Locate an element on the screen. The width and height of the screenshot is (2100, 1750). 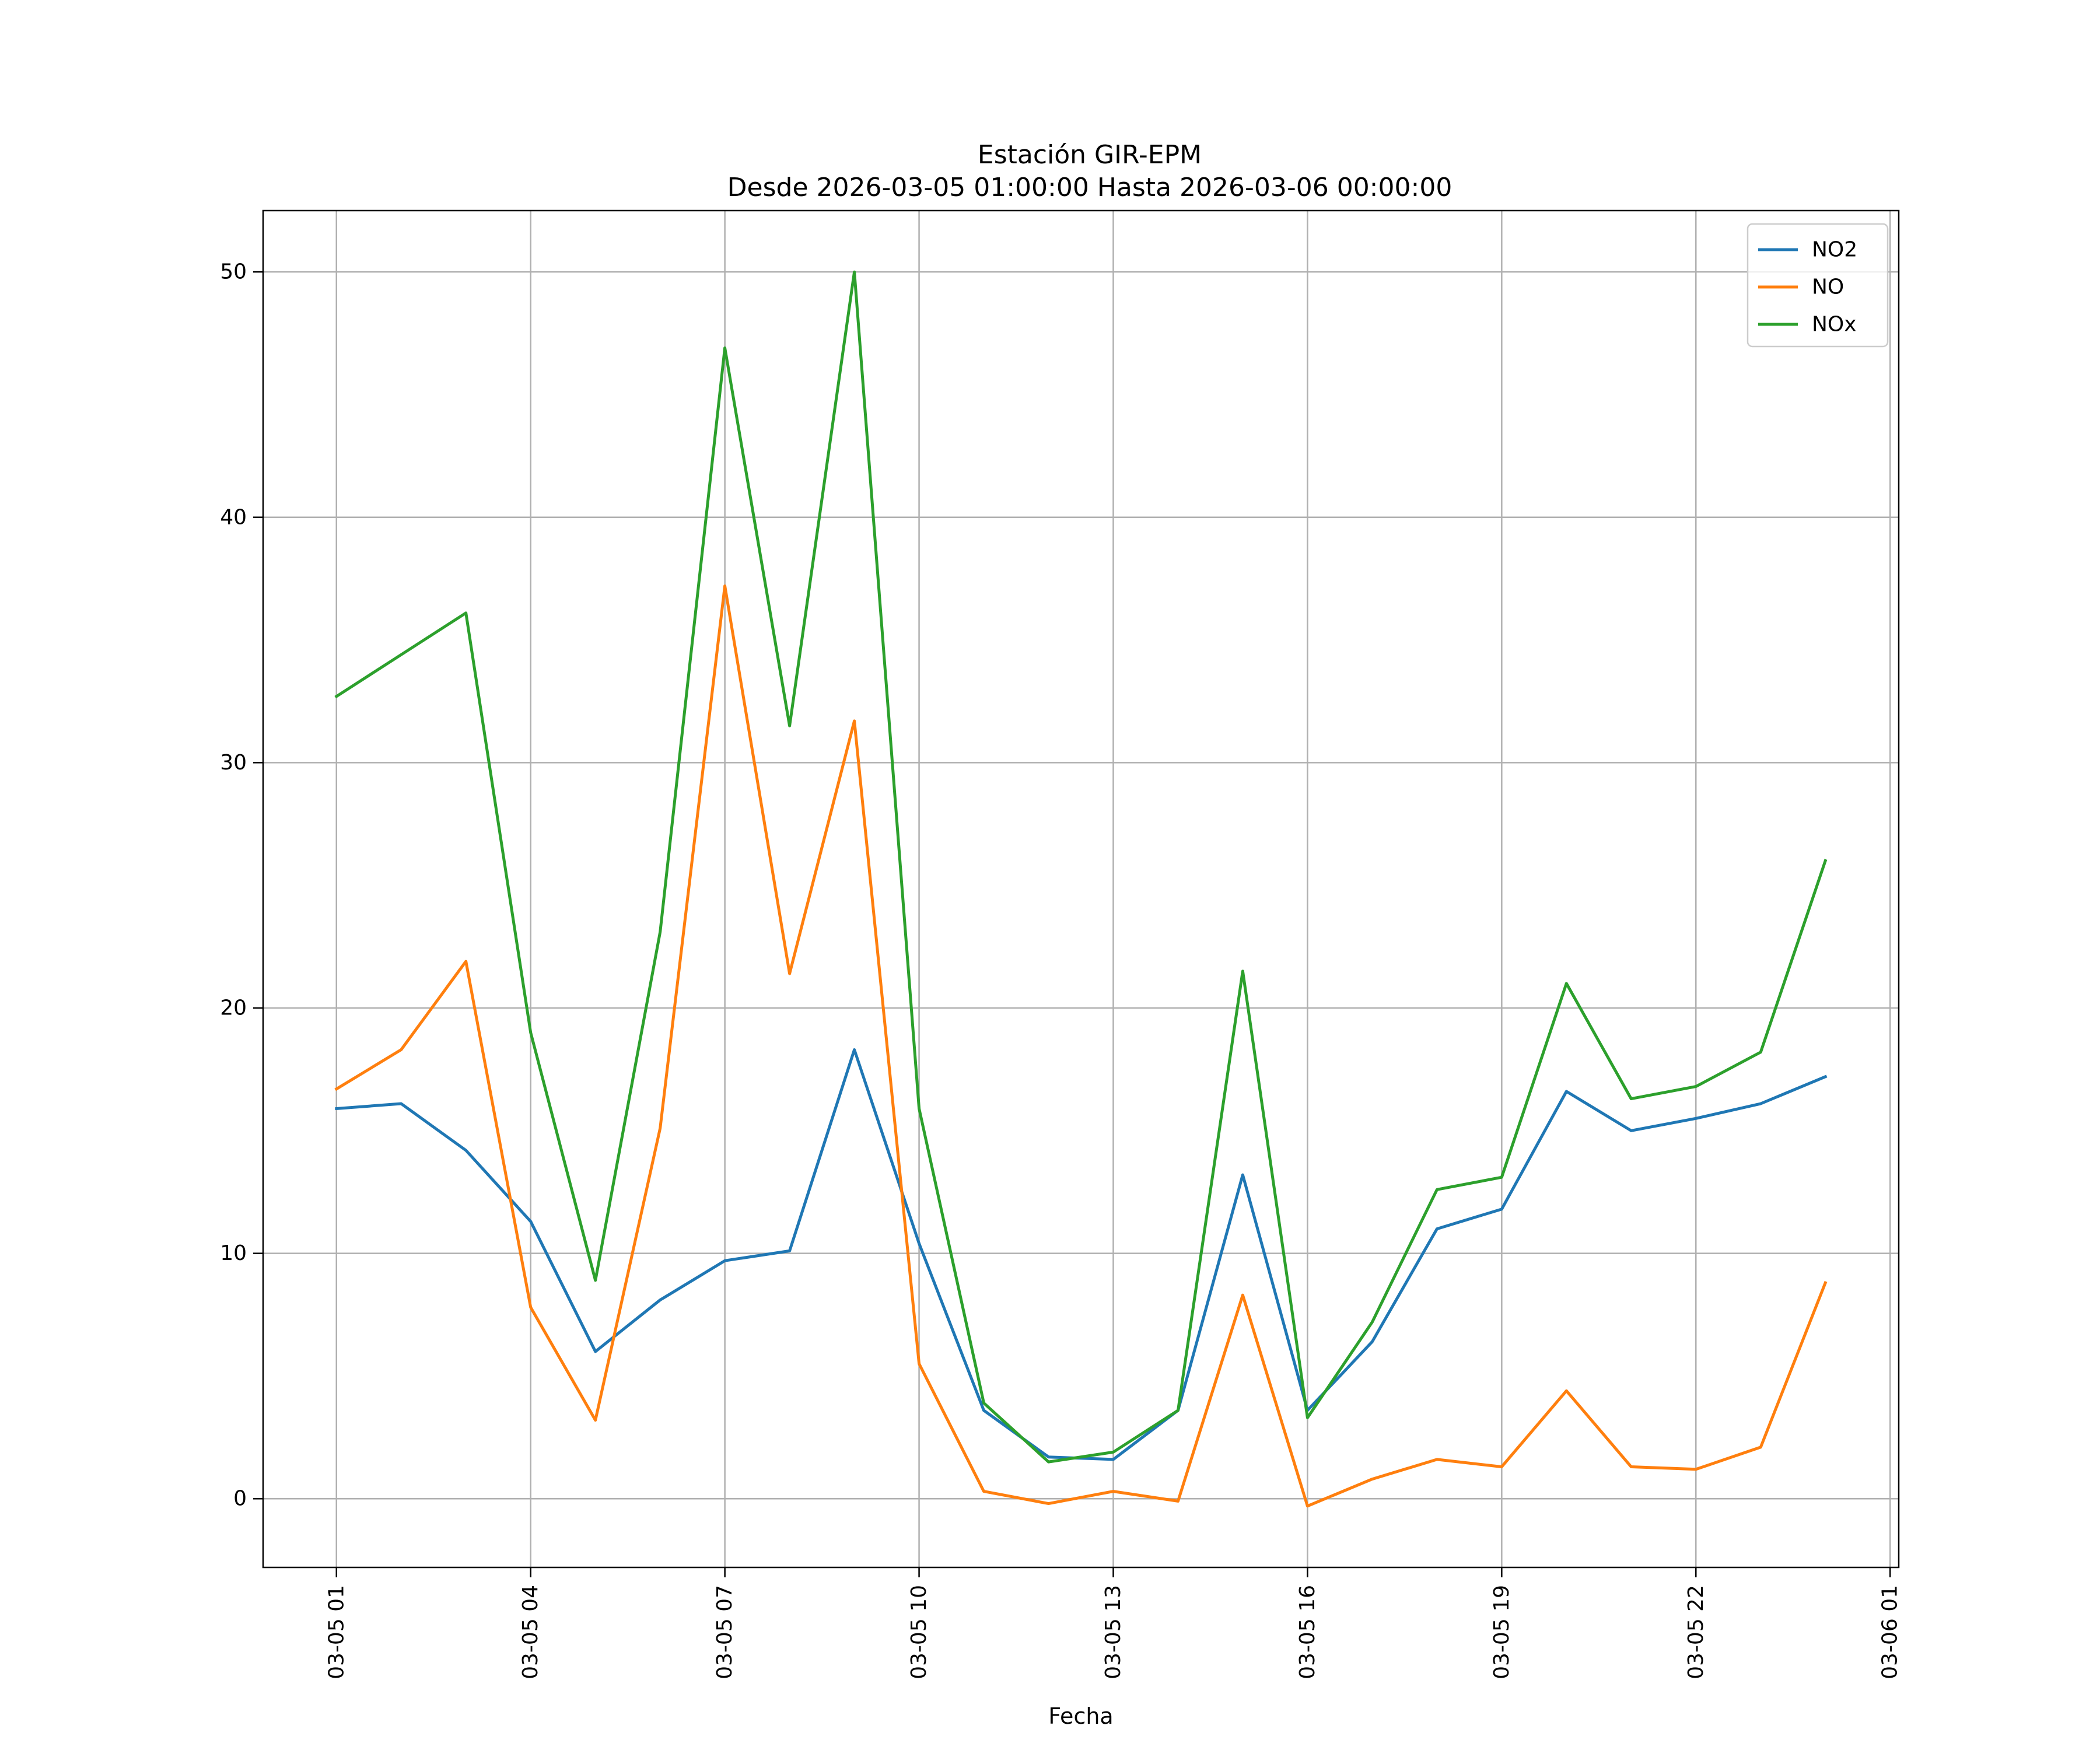
y-axis-ticks: 0 10 20 30 40 50 is located at coordinates (242, 885).